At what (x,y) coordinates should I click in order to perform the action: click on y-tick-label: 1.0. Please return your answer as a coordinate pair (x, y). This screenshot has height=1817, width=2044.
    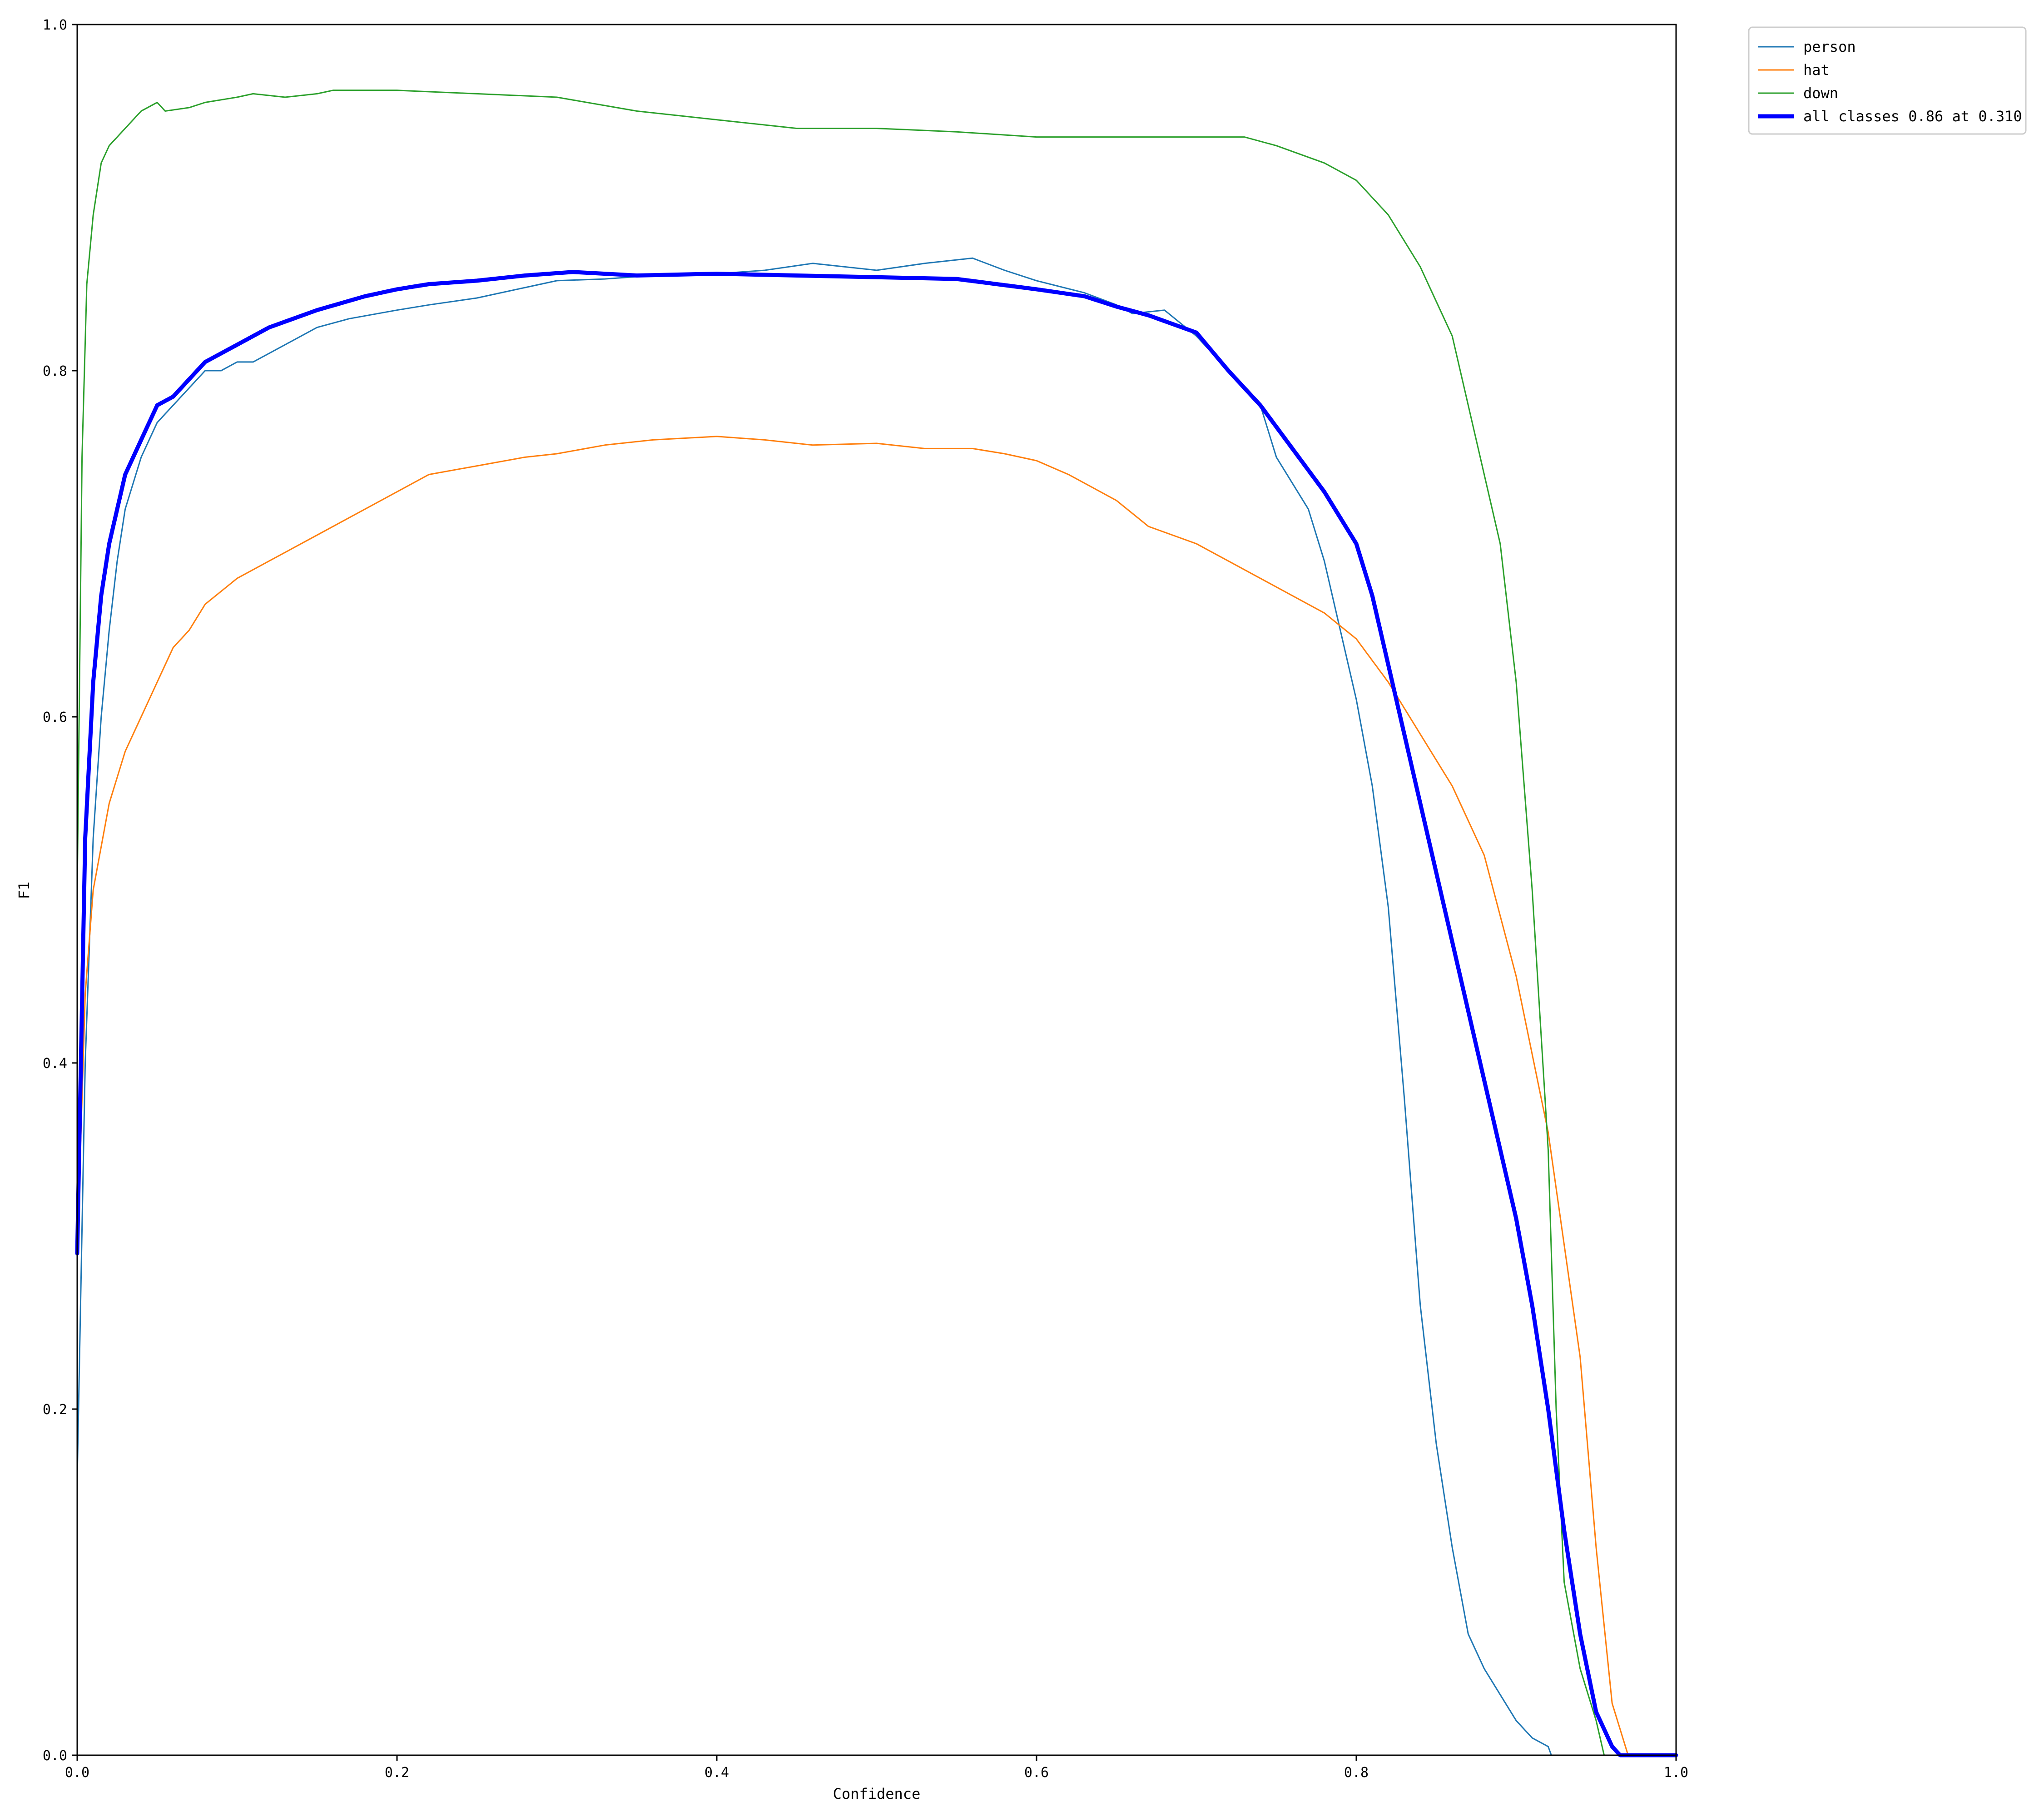
    Looking at the image, I should click on (55, 25).